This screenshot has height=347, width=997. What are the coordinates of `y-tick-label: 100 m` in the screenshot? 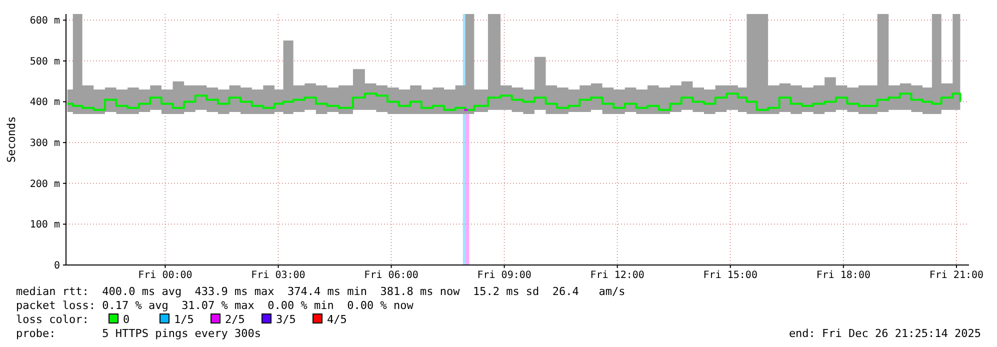 It's located at (45, 225).